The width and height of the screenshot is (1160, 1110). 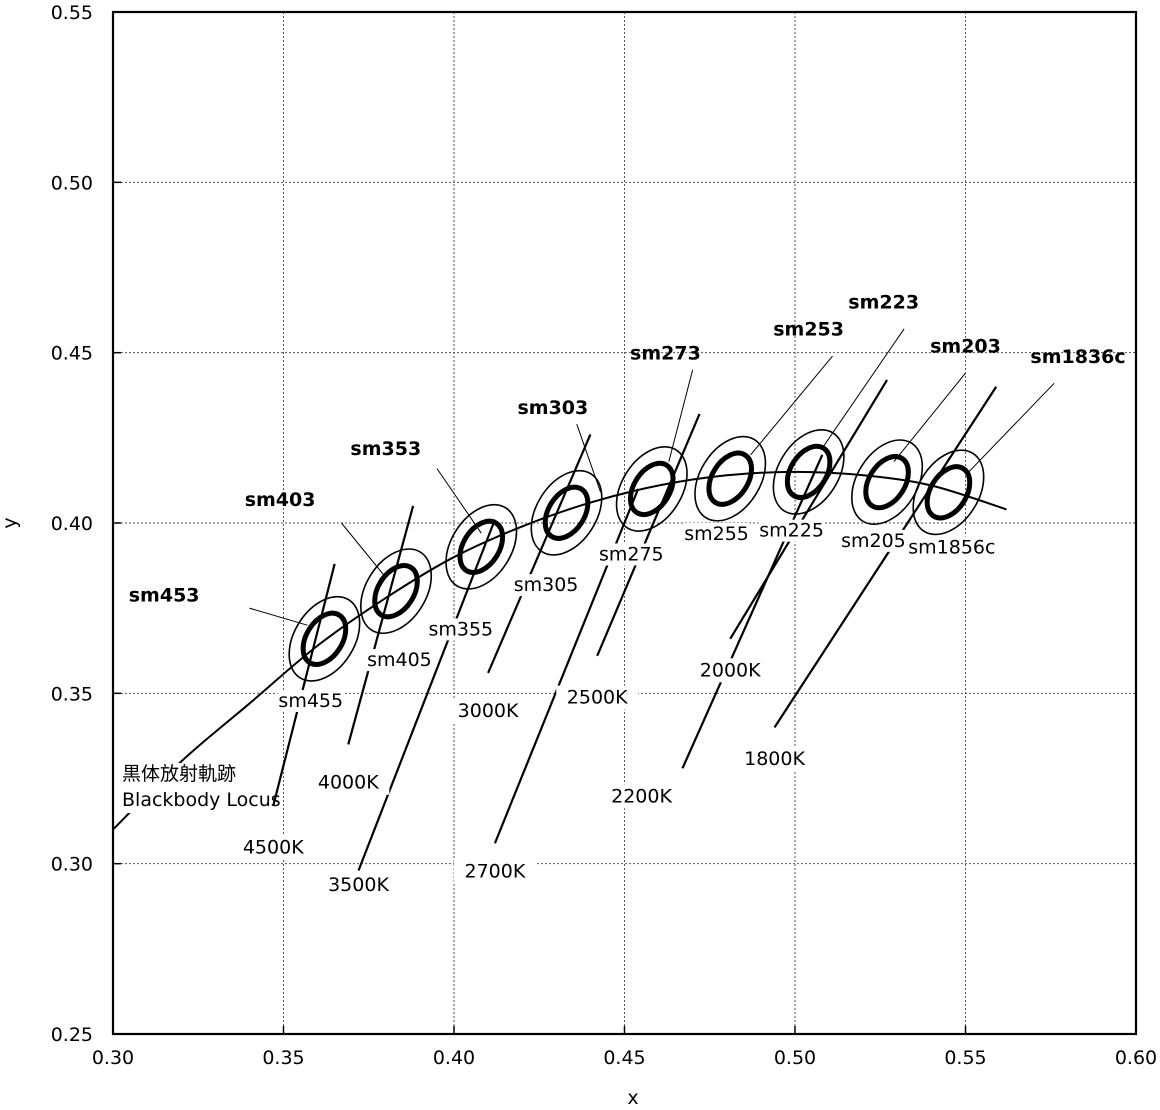 What do you see at coordinates (72, 694) in the screenshot?
I see `y-tick-label: 0.35` at bounding box center [72, 694].